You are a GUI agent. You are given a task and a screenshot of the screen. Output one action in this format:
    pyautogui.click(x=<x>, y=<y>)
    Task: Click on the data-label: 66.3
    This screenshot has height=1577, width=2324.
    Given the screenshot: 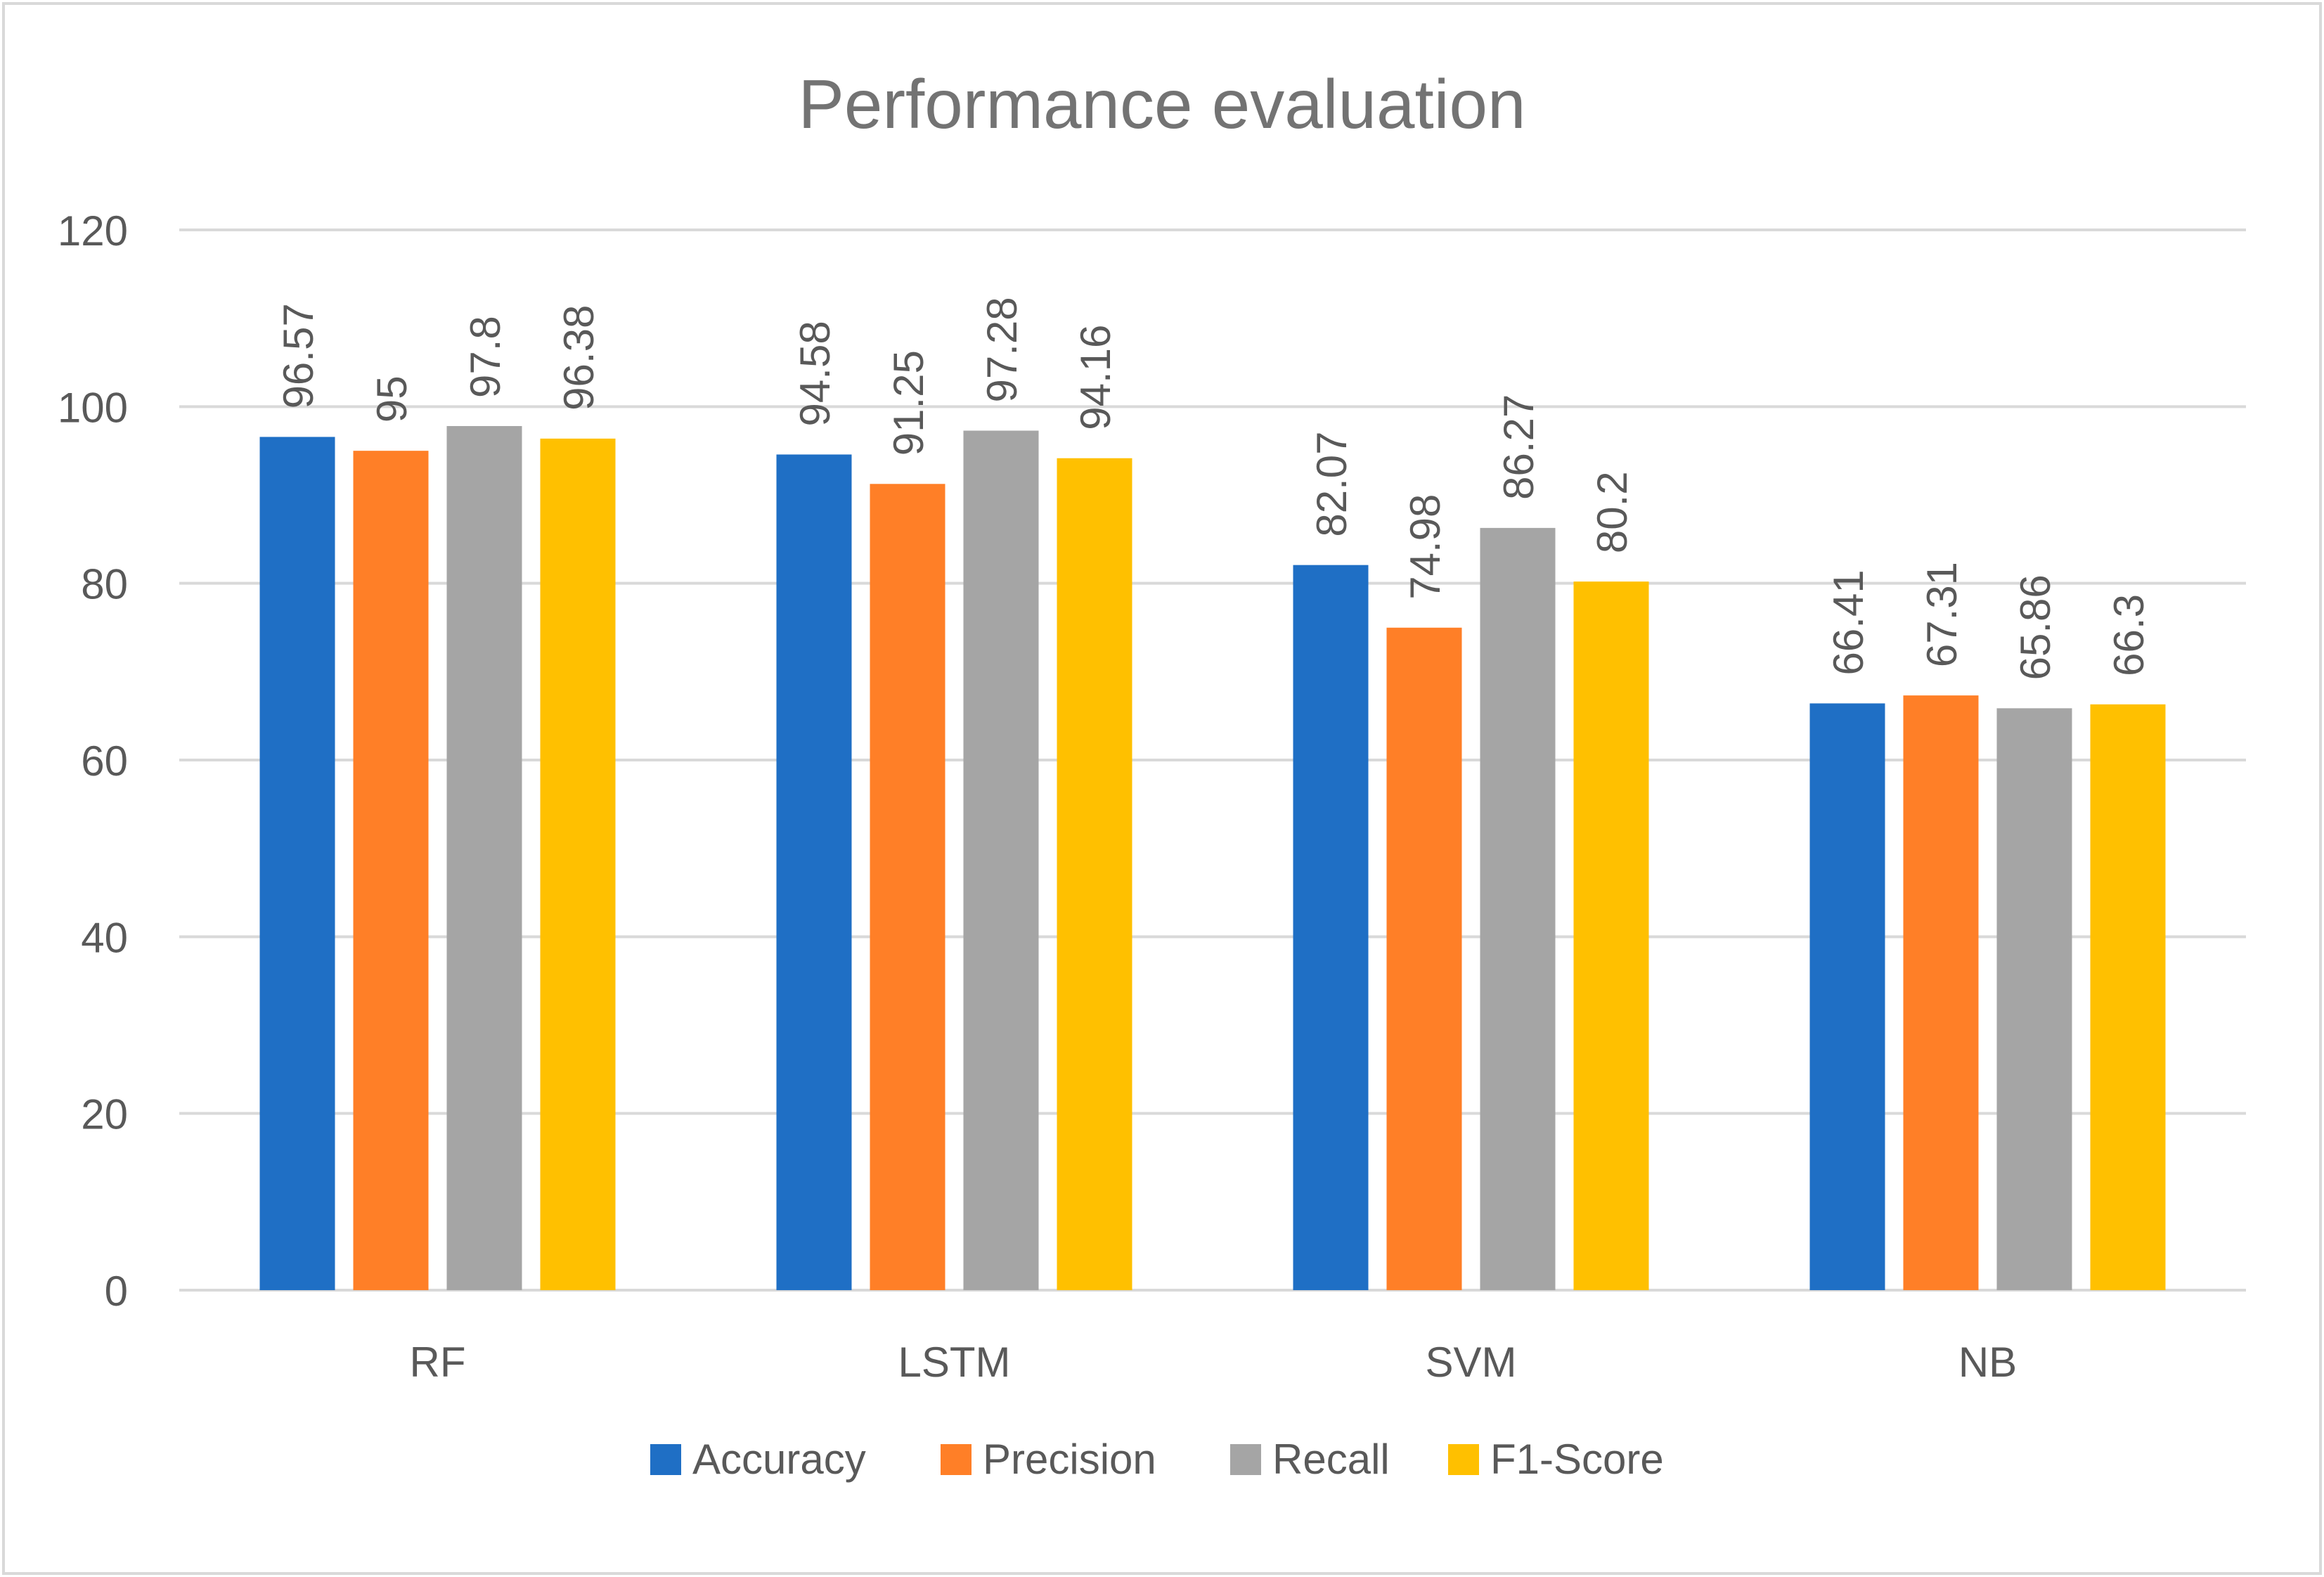 What is the action you would take?
    pyautogui.click(x=2128, y=635)
    